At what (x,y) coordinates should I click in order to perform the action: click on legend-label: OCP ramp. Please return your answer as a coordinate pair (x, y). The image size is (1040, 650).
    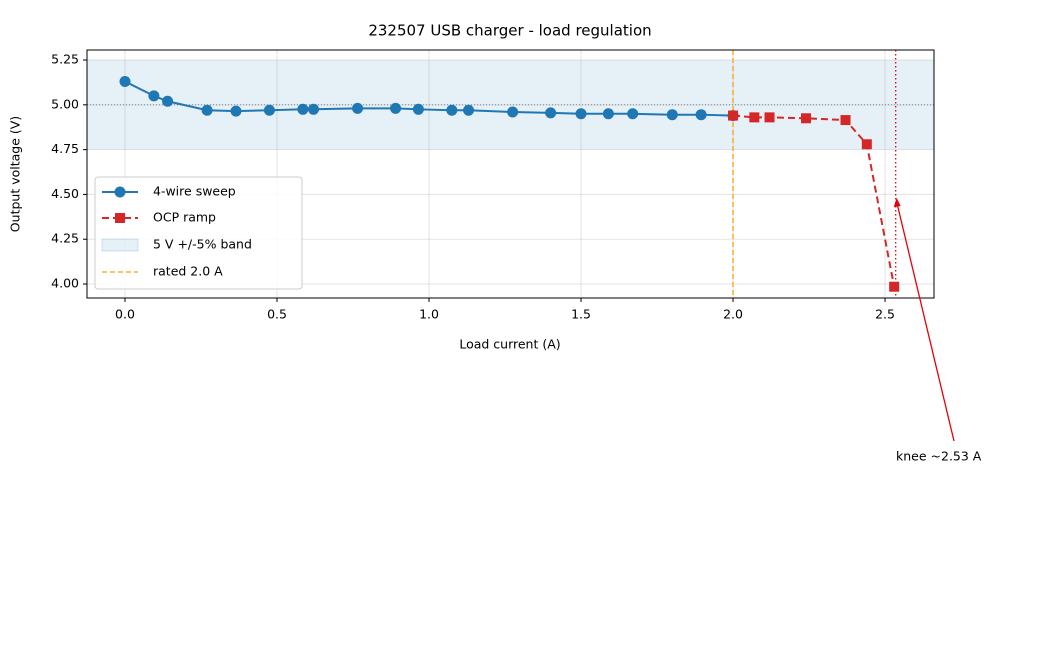
    Looking at the image, I should click on (184, 217).